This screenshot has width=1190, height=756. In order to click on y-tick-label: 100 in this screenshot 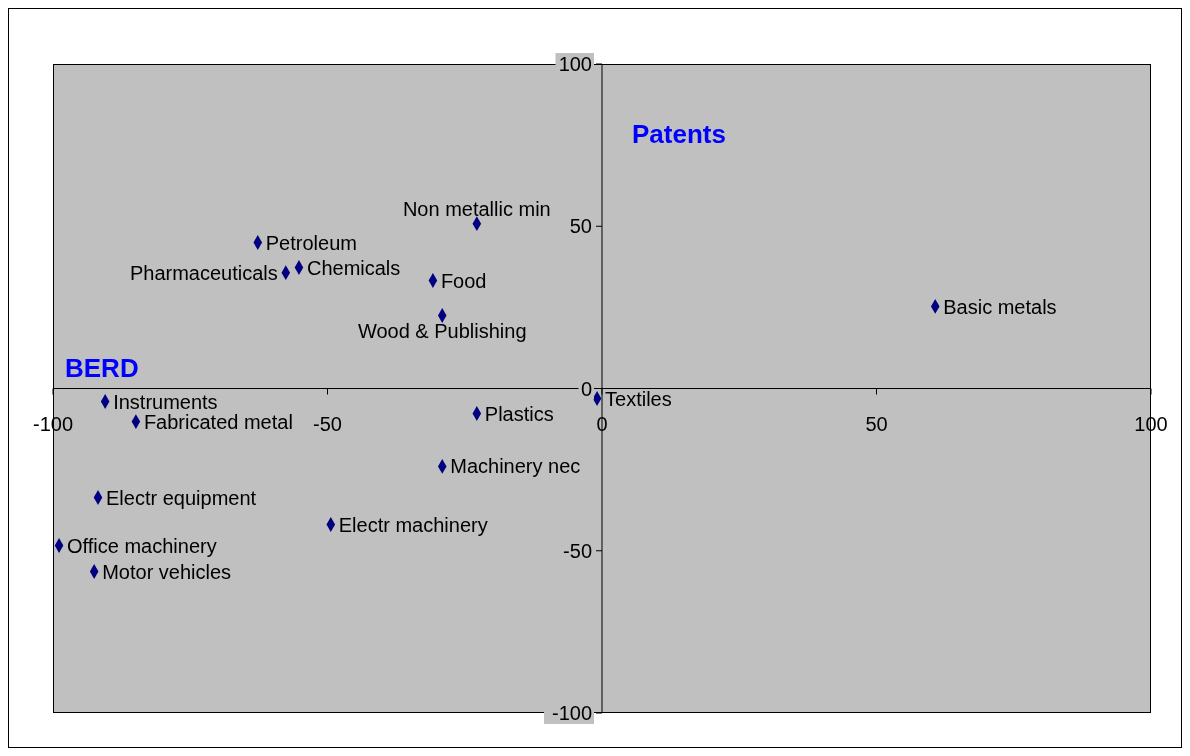, I will do `click(575, 64)`.